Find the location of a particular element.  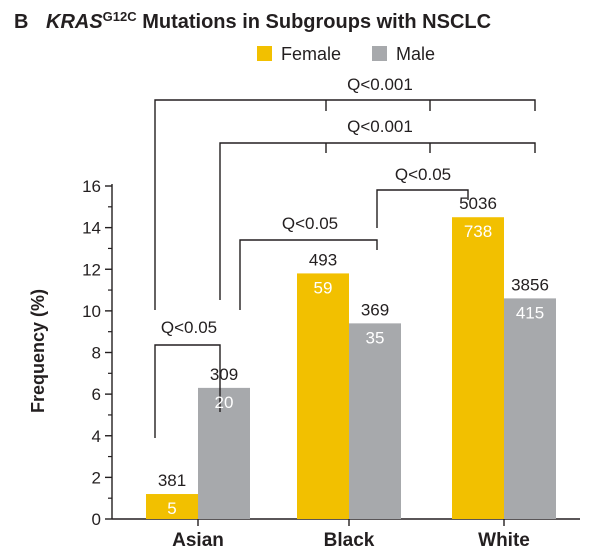

y-tick-label: 0 is located at coordinates (96, 519).